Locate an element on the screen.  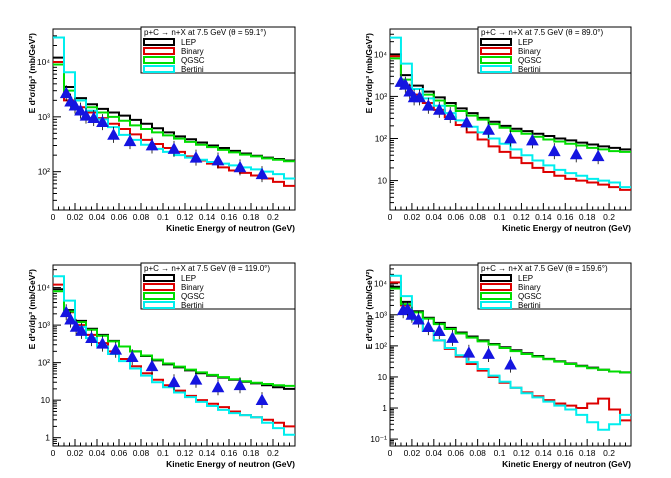
legend-label-lep: LEP is located at coordinates (525, 278).